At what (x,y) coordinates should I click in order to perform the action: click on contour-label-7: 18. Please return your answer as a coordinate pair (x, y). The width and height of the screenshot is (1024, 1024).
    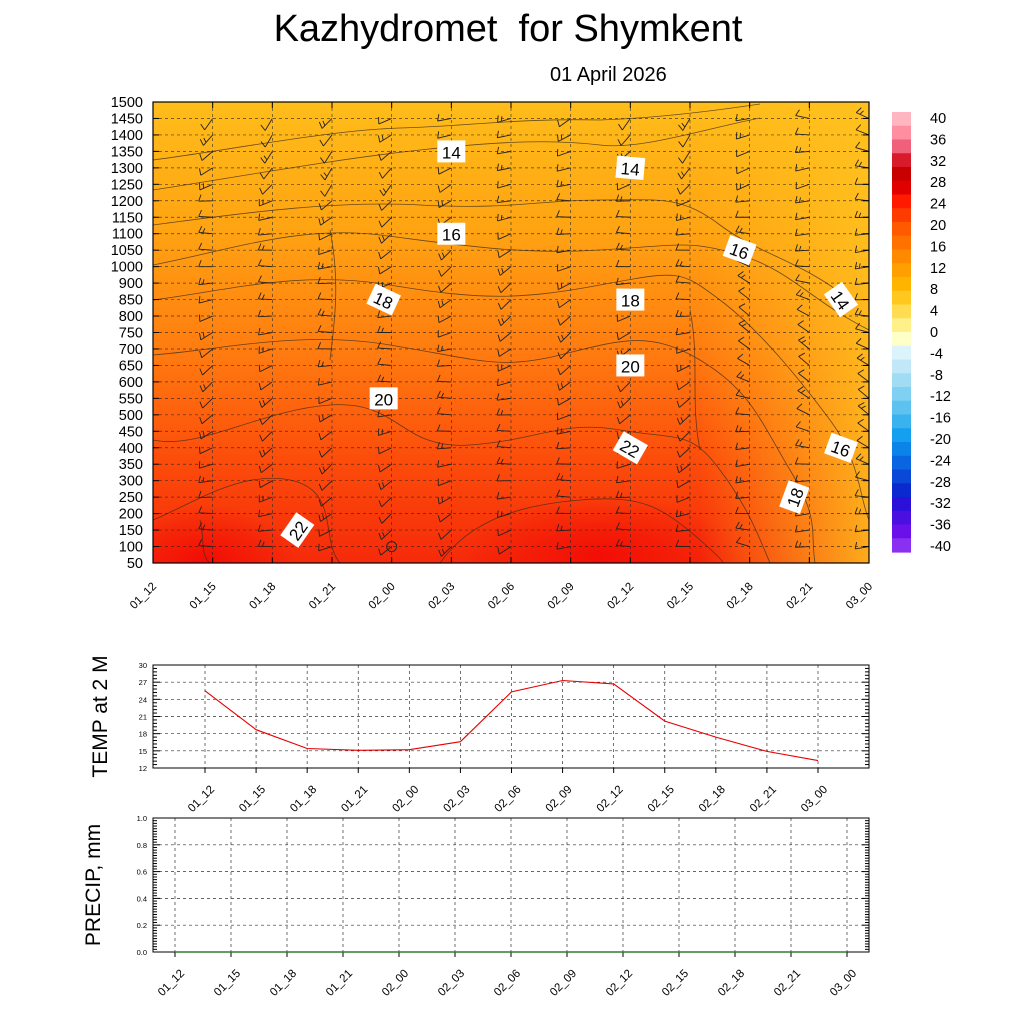
    Looking at the image, I should click on (630, 299).